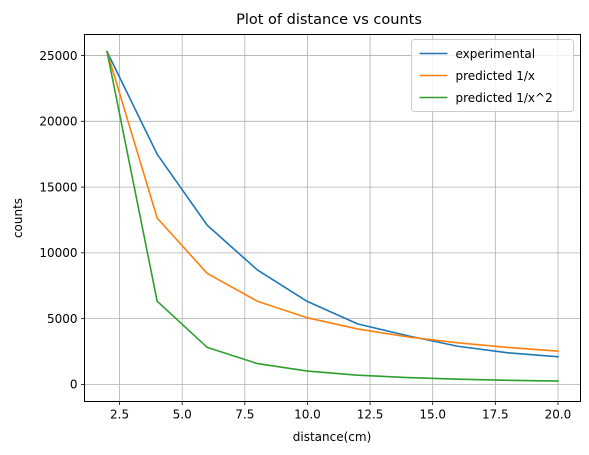 The image size is (589, 455). What do you see at coordinates (58, 253) in the screenshot?
I see `y-tick-label: 10000` at bounding box center [58, 253].